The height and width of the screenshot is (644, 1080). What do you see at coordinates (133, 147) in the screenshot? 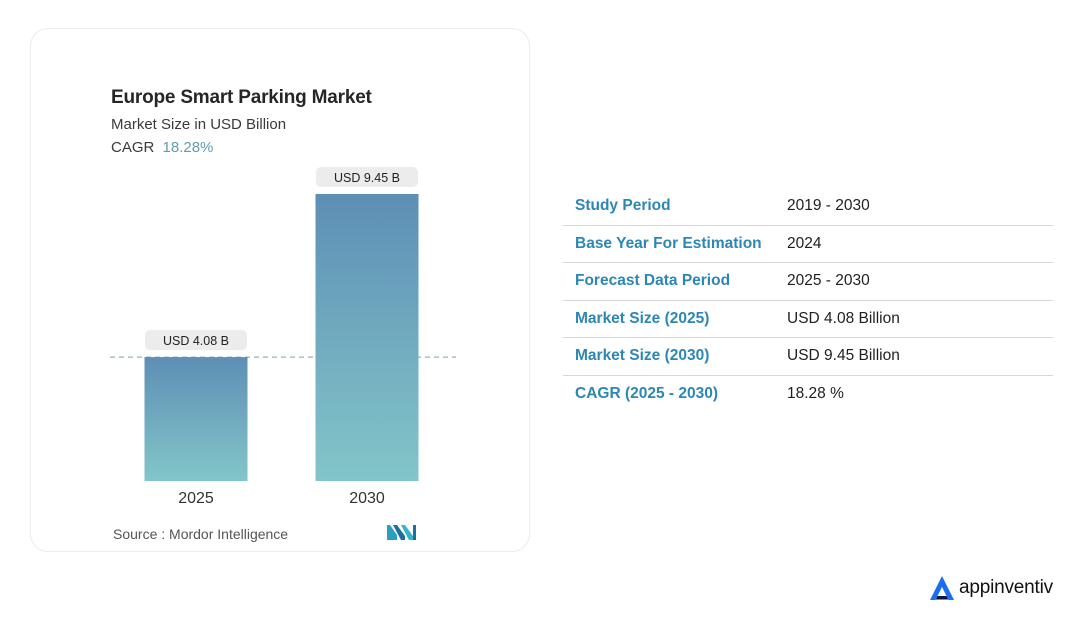
I see `cagr-label: CAGR` at bounding box center [133, 147].